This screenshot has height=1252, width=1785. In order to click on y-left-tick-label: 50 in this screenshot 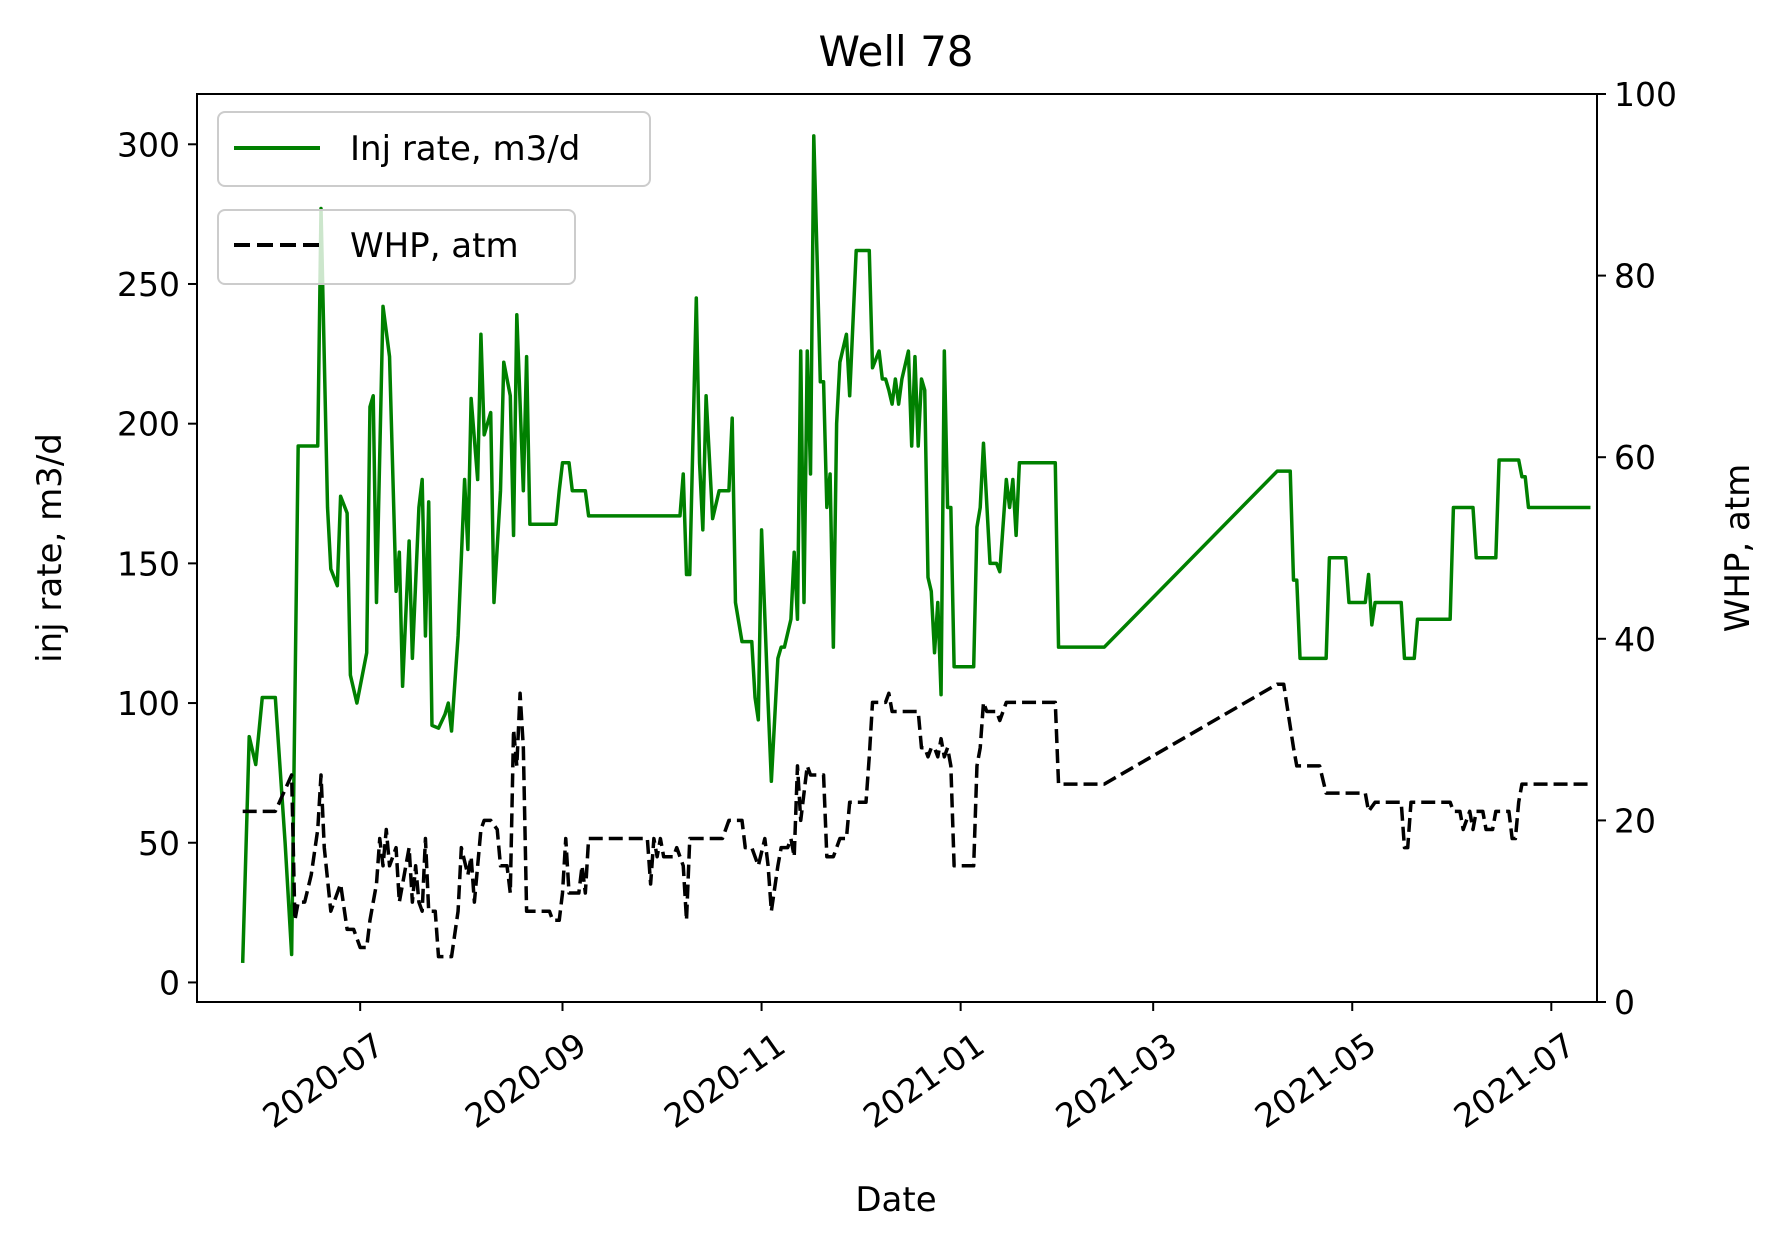, I will do `click(159, 843)`.